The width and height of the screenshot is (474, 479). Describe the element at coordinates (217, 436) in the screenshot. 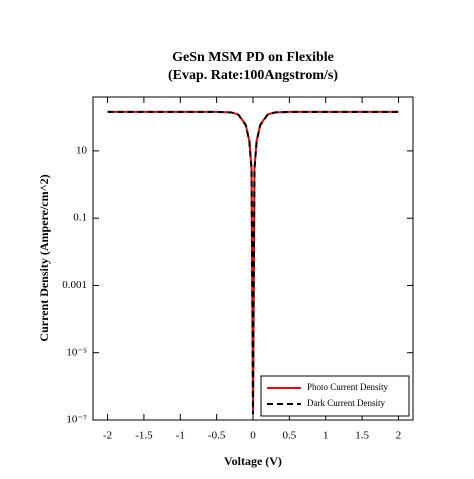

I see `x-tick-label: -0.5` at that location.